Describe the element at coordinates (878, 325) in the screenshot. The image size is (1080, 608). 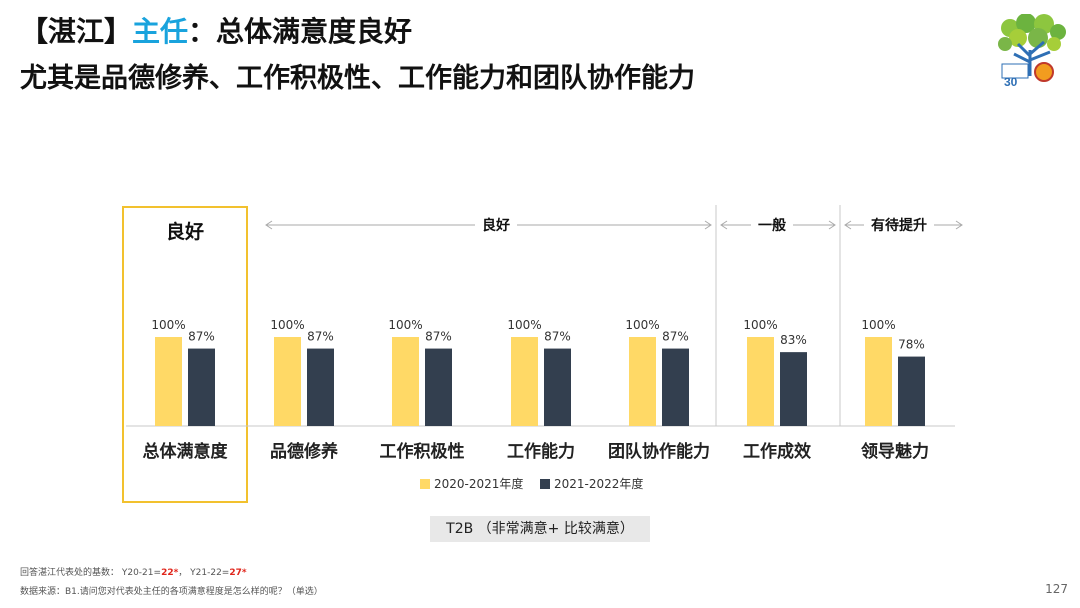
I see `value-label-1-7: 100%` at that location.